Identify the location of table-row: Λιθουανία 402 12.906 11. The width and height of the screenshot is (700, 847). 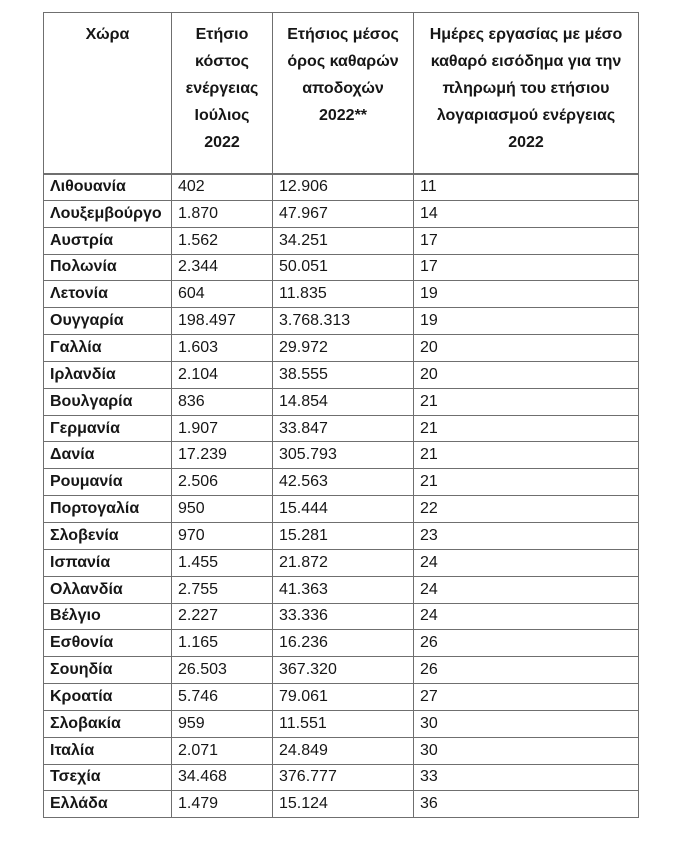
(341, 187).